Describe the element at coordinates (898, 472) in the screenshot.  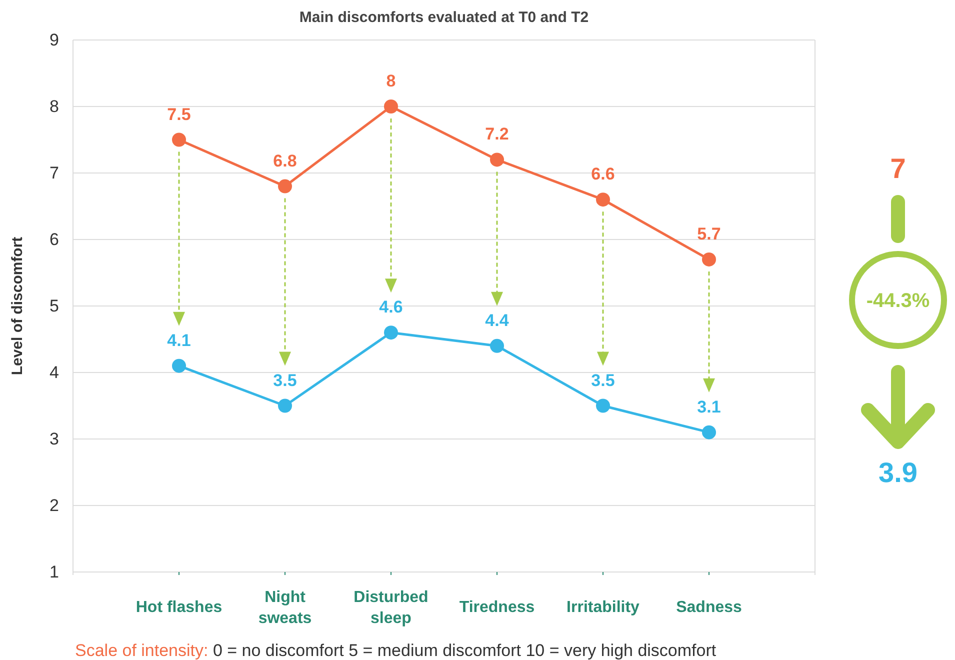
I see `text: 3.9` at that location.